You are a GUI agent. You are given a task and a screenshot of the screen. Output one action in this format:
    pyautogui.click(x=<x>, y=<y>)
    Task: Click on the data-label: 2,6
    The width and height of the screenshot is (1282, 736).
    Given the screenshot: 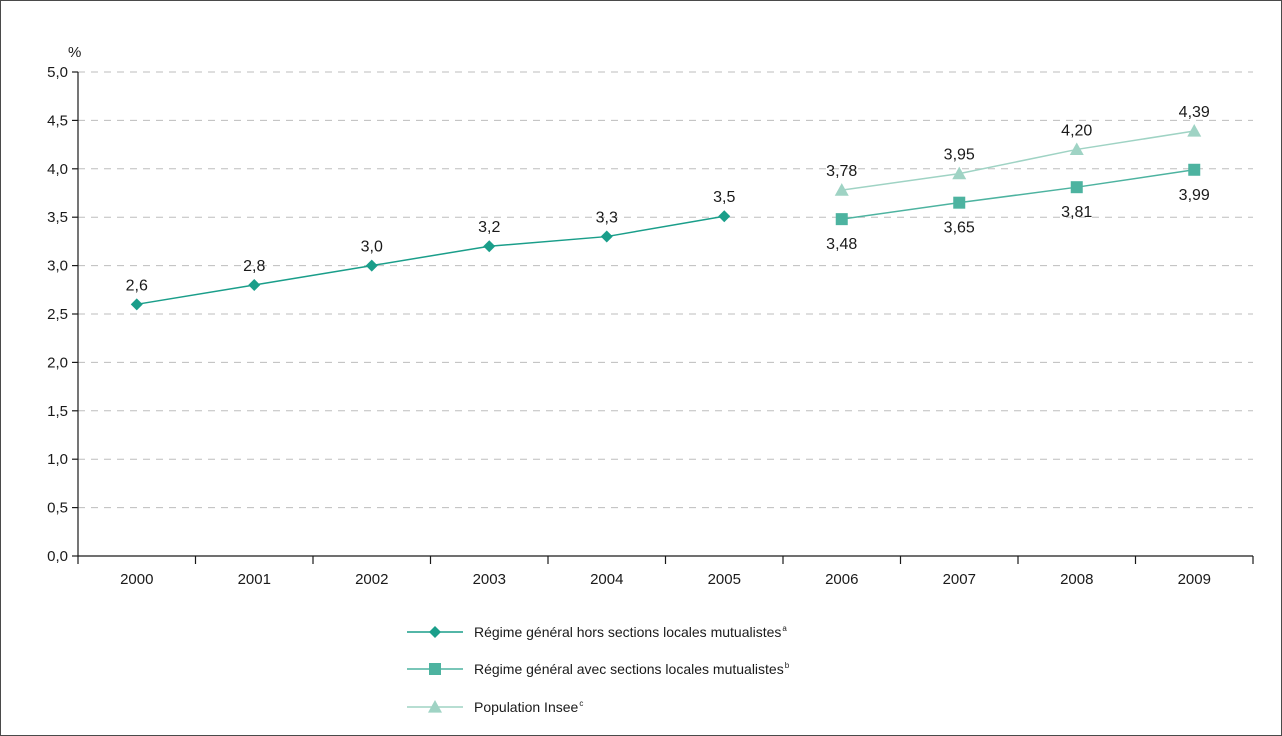 What is the action you would take?
    pyautogui.click(x=137, y=285)
    